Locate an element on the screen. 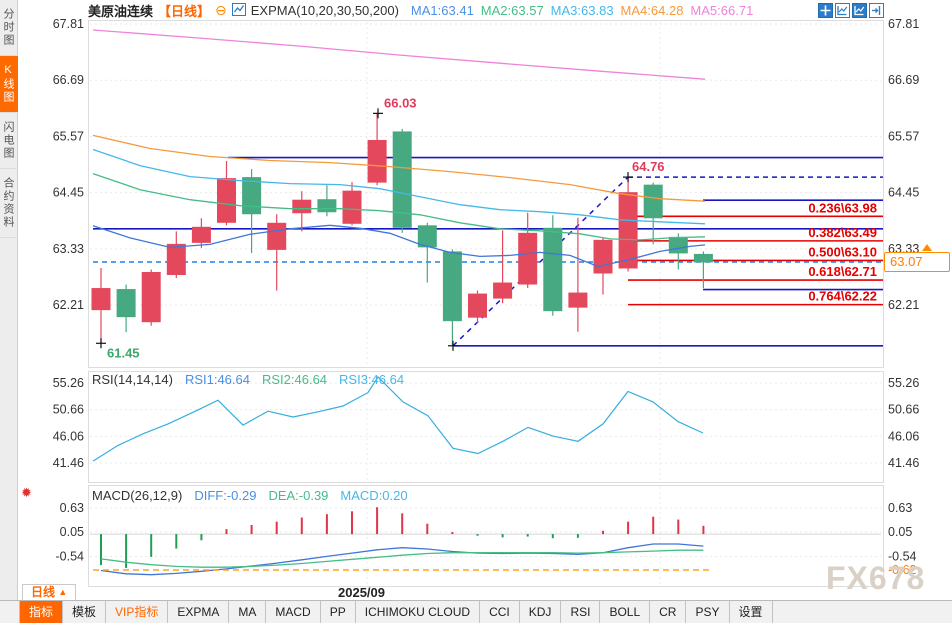 The height and width of the screenshot is (623, 952). macd-dea-line is located at coordinates (402, 558).